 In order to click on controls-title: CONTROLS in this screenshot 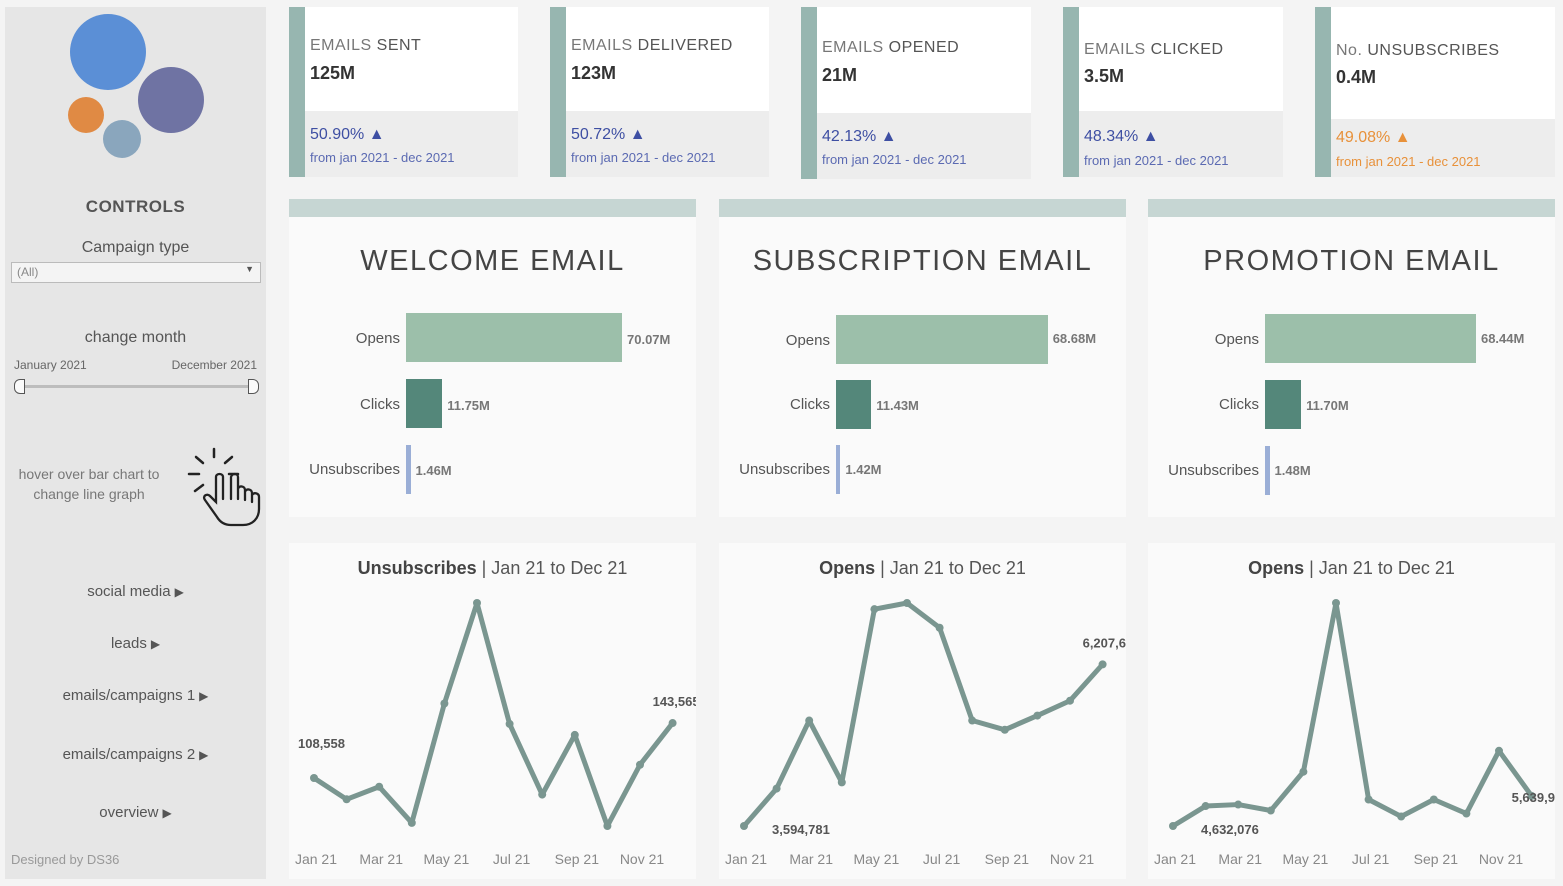, I will do `click(135, 206)`.